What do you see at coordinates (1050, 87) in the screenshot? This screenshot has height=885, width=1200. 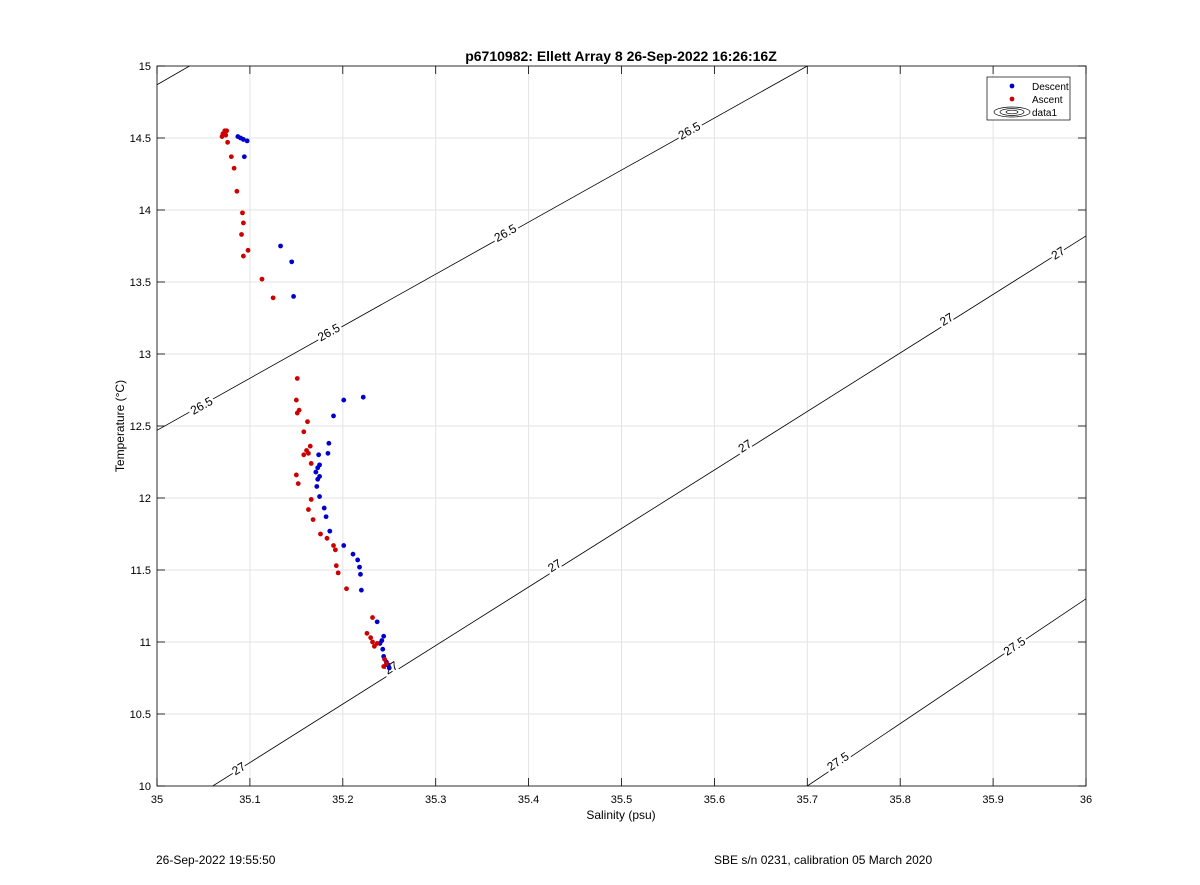 I see `legend-label: Descent` at bounding box center [1050, 87].